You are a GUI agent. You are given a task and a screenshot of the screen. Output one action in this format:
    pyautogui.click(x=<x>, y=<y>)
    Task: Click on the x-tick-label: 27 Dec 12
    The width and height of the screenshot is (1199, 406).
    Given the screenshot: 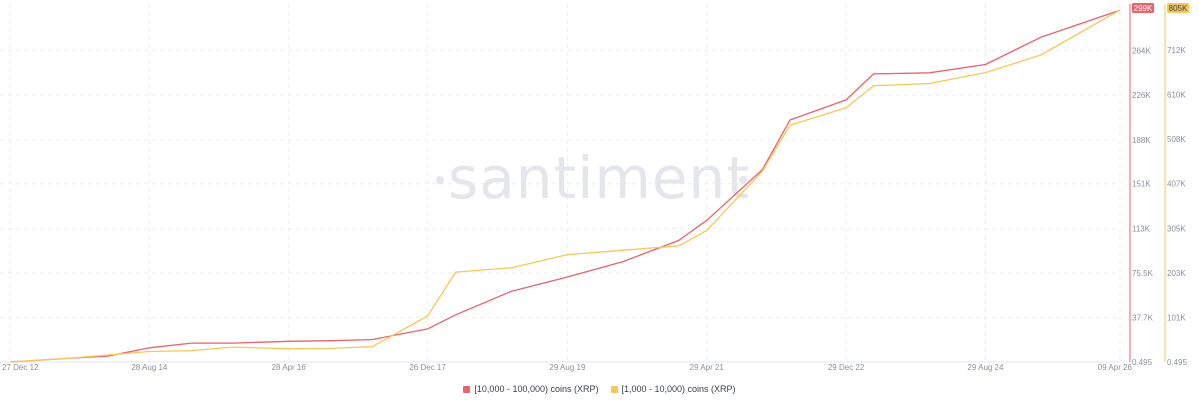 What is the action you would take?
    pyautogui.click(x=20, y=367)
    